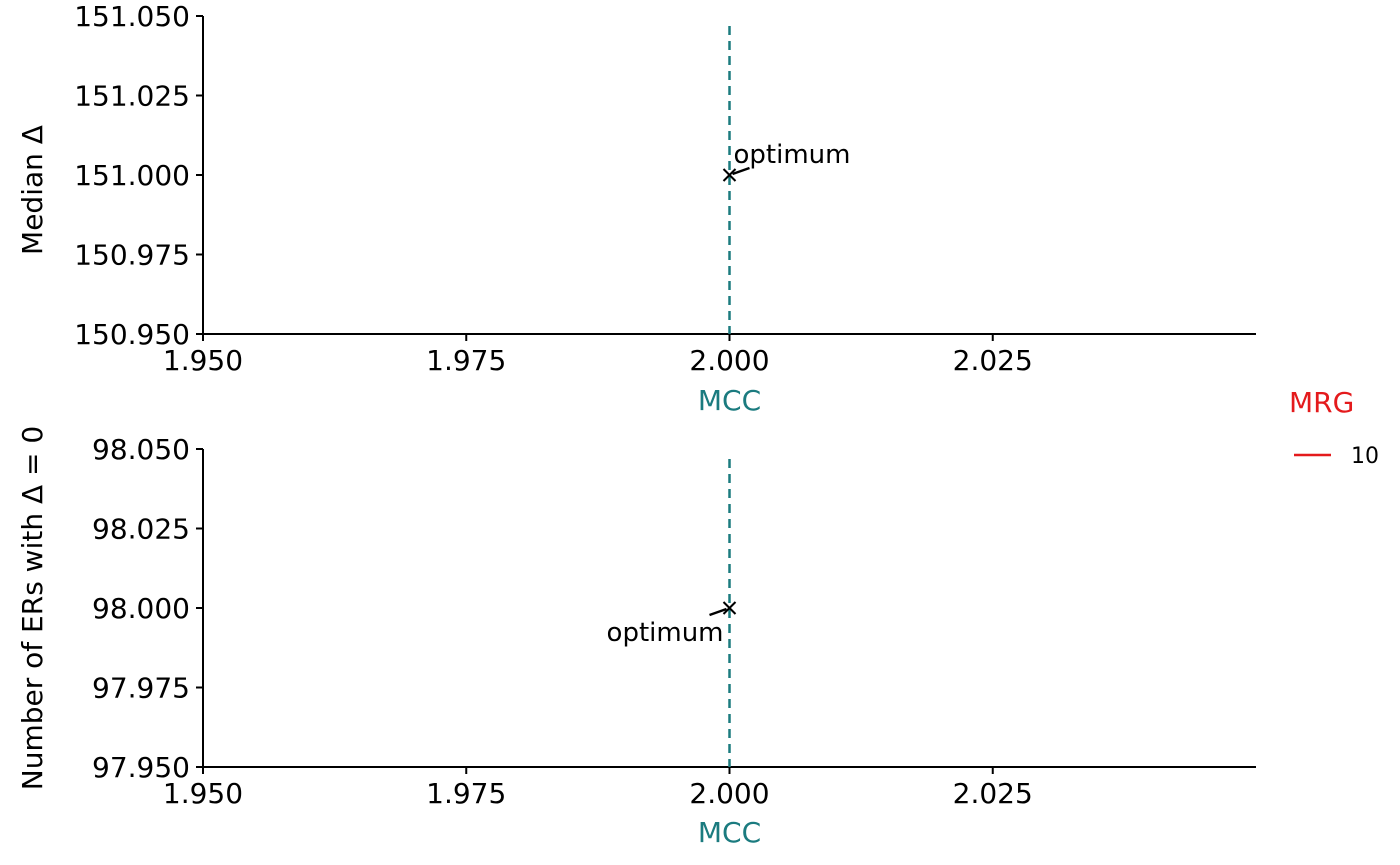 The width and height of the screenshot is (1400, 865). What do you see at coordinates (141, 688) in the screenshot?
I see `y-tick-label: 97.975` at bounding box center [141, 688].